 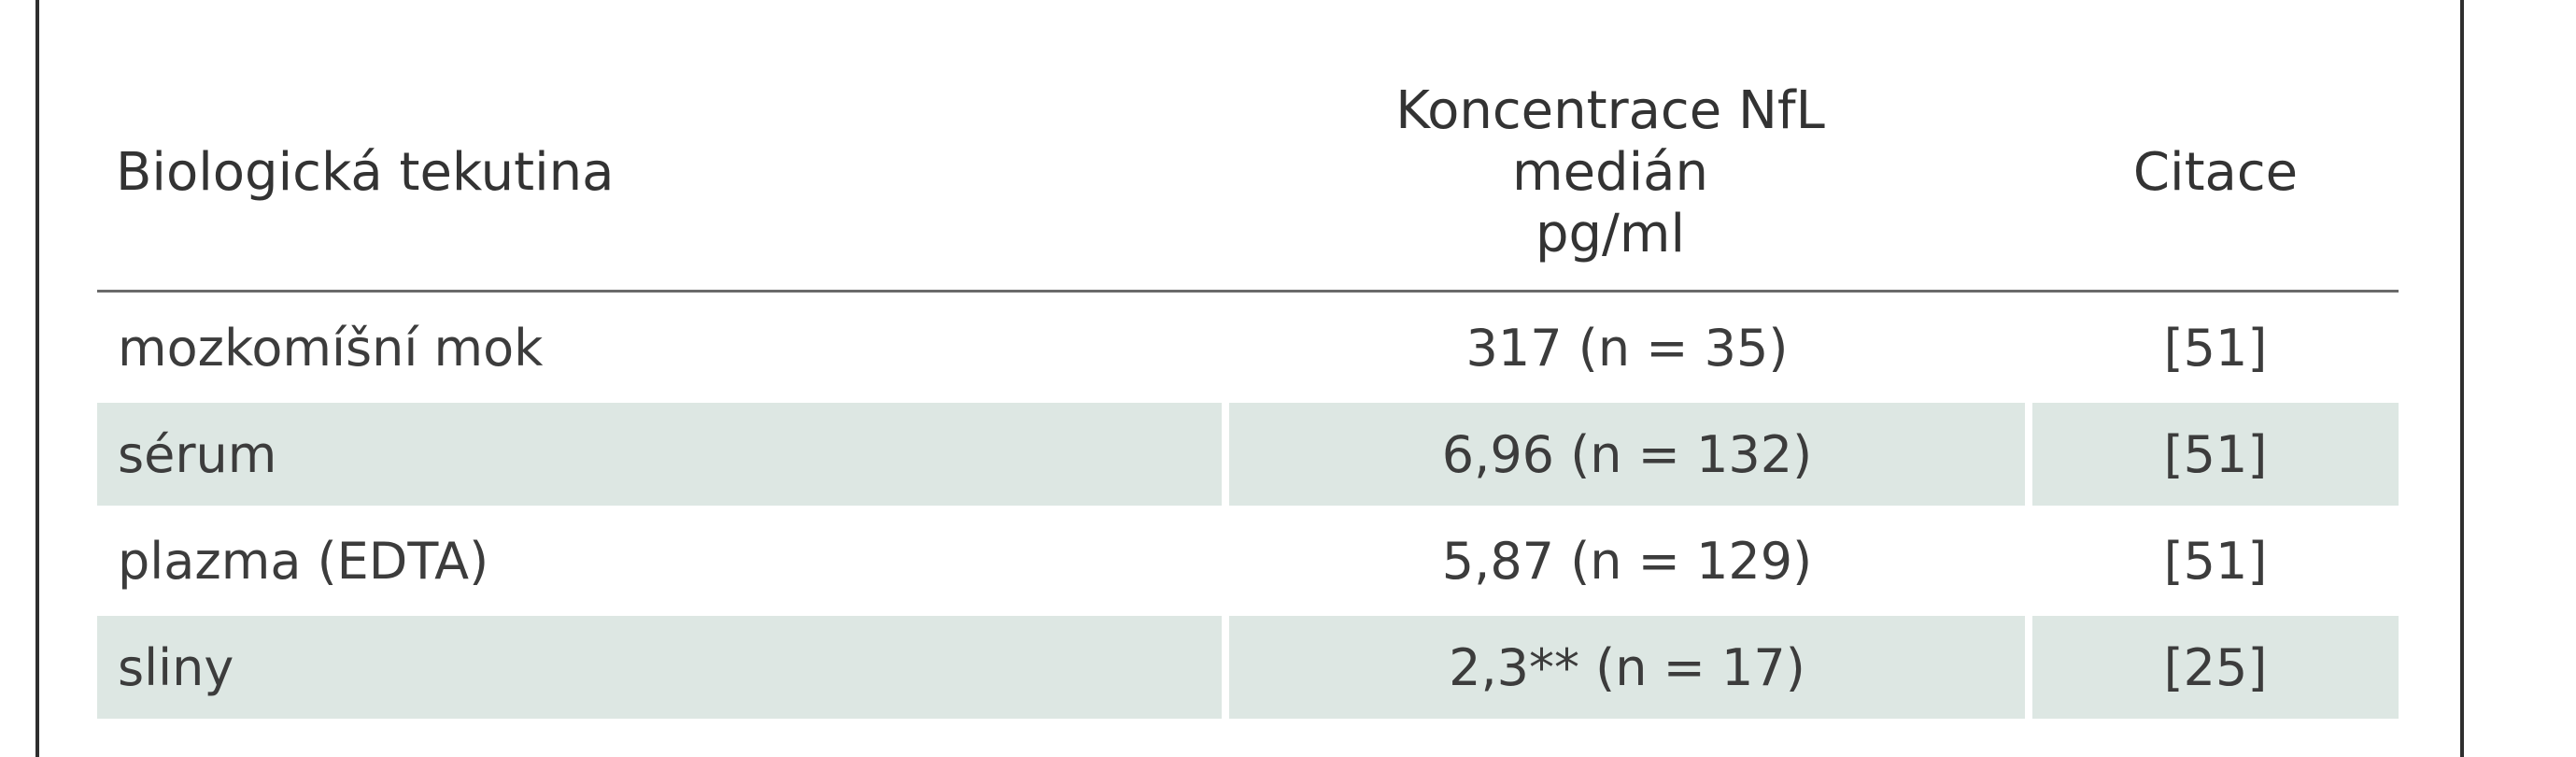 I want to click on header-citation: Citace, so click(x=2215, y=172).